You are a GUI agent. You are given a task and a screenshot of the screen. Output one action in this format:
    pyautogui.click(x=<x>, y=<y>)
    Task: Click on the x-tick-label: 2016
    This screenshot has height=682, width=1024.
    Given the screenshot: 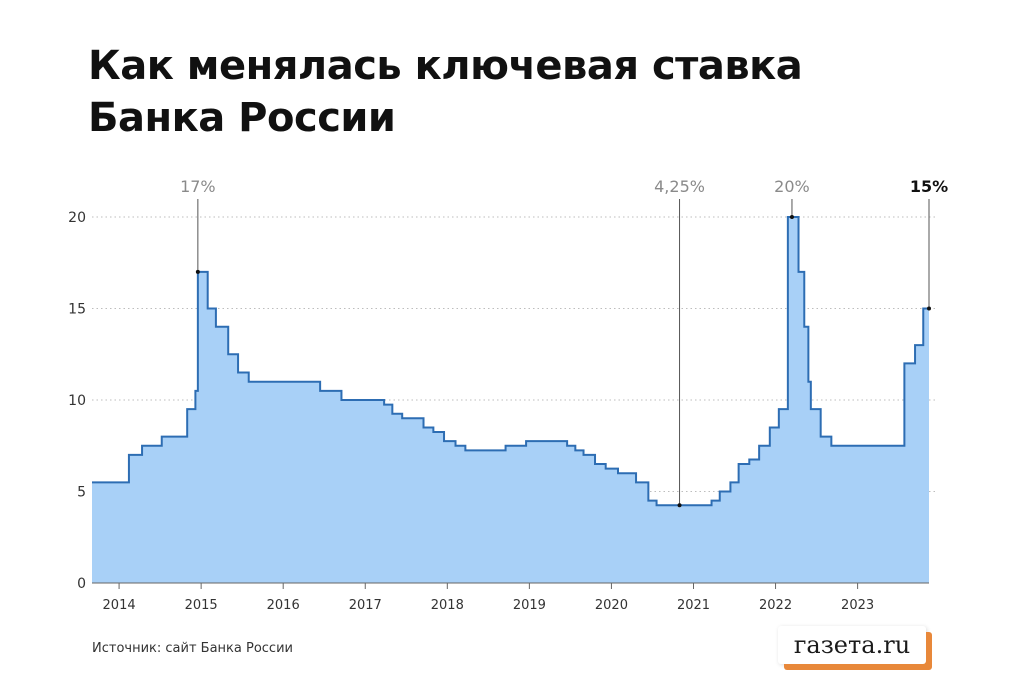 What is the action you would take?
    pyautogui.click(x=283, y=605)
    